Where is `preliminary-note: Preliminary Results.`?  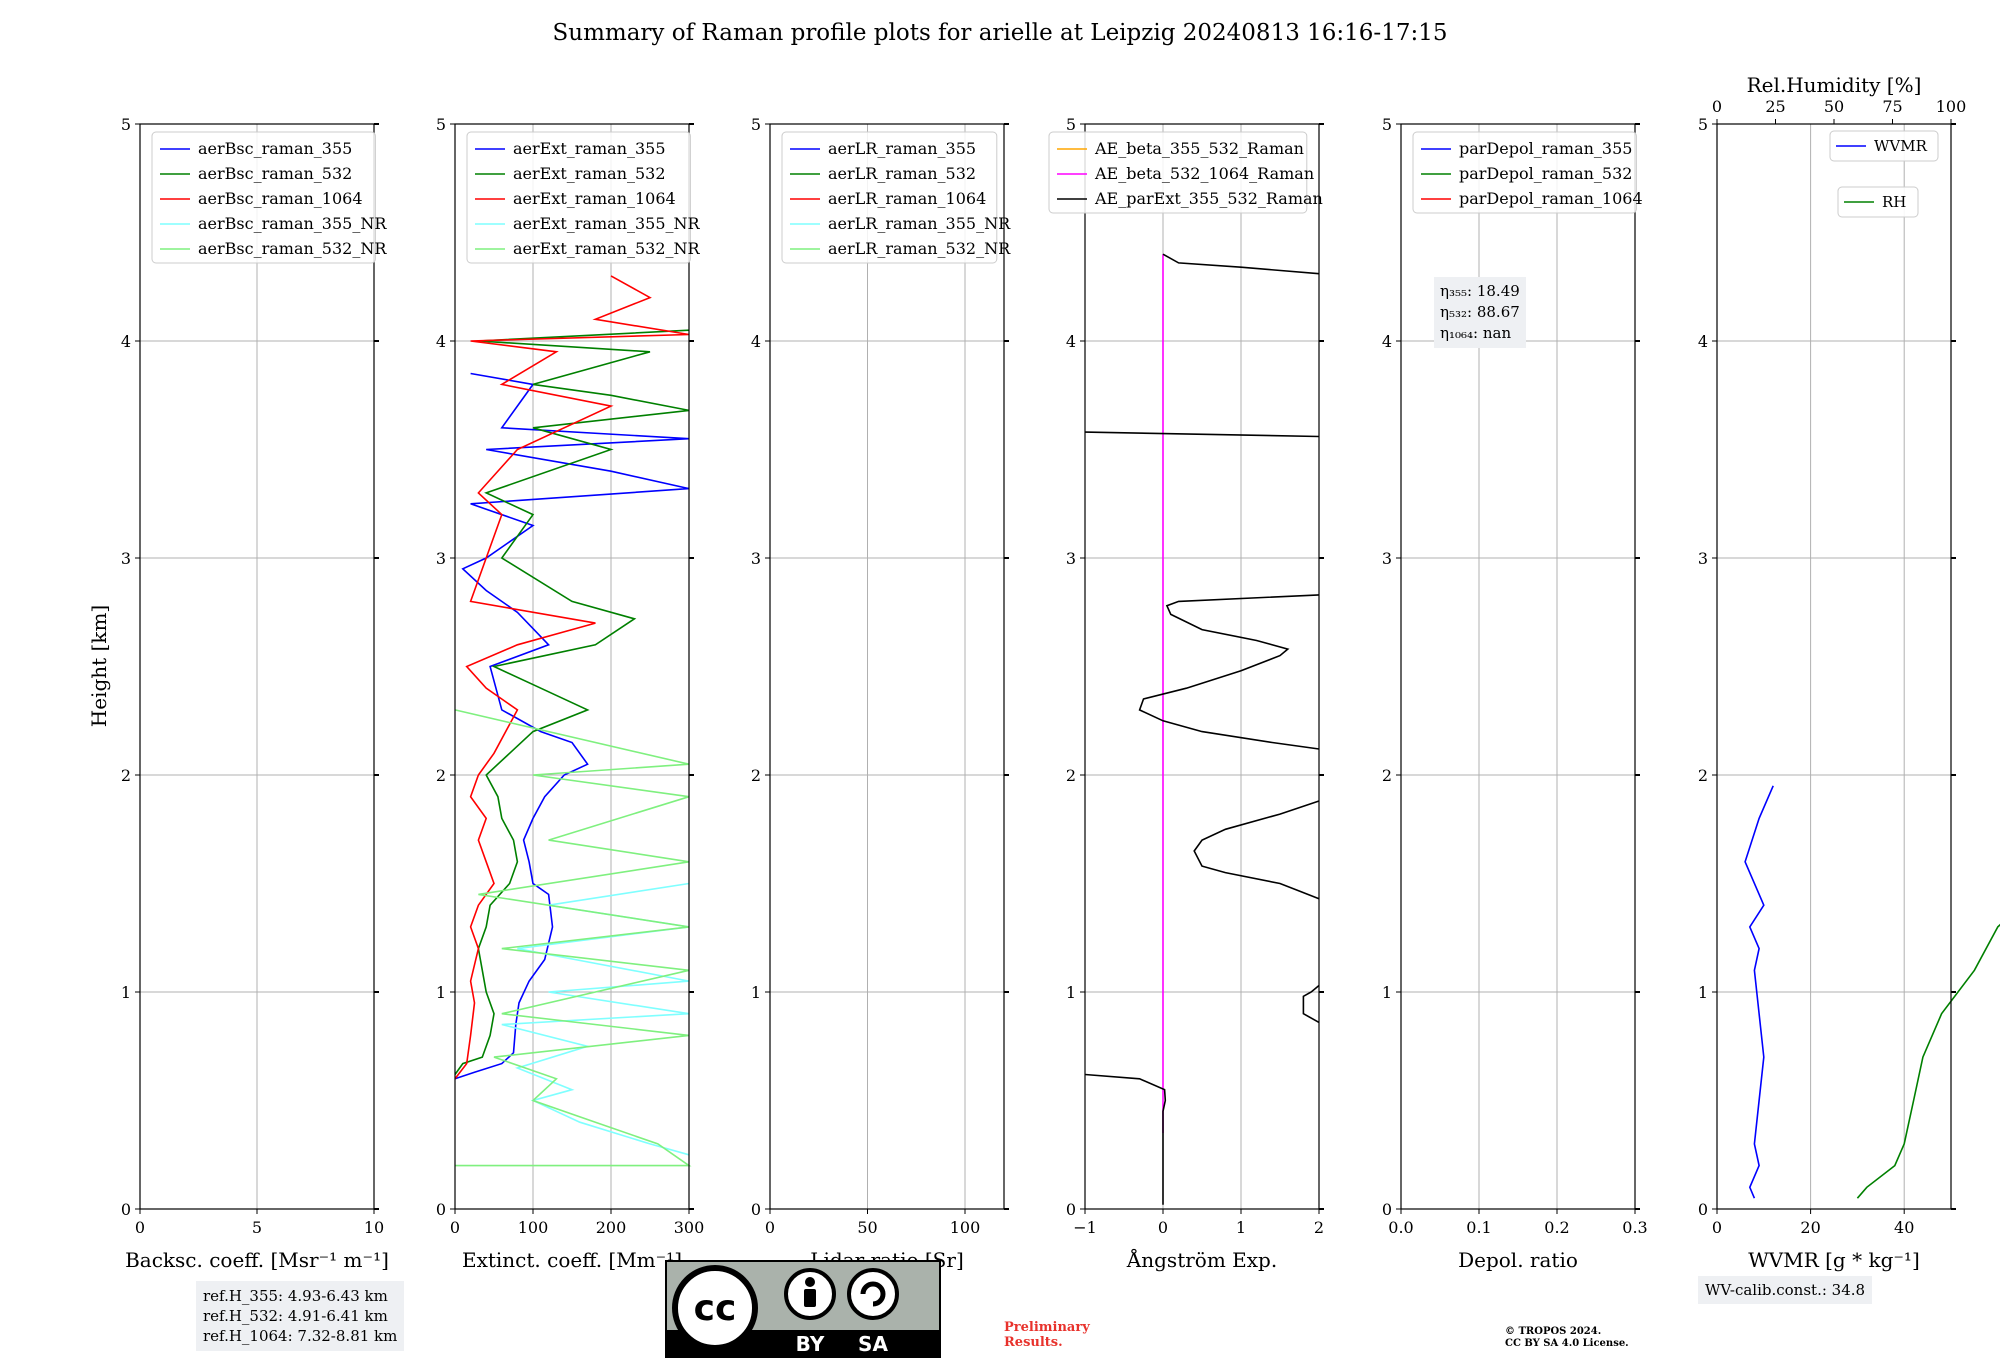 preliminary-note: Preliminary Results. is located at coordinates (1047, 1335).